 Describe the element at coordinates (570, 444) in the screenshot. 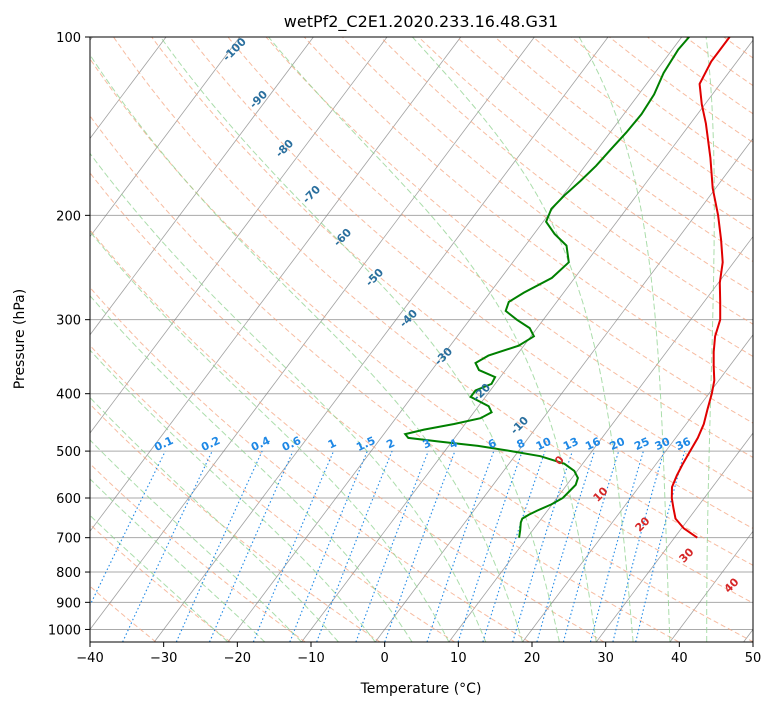

I see `mixing-ratio-label: 13` at that location.